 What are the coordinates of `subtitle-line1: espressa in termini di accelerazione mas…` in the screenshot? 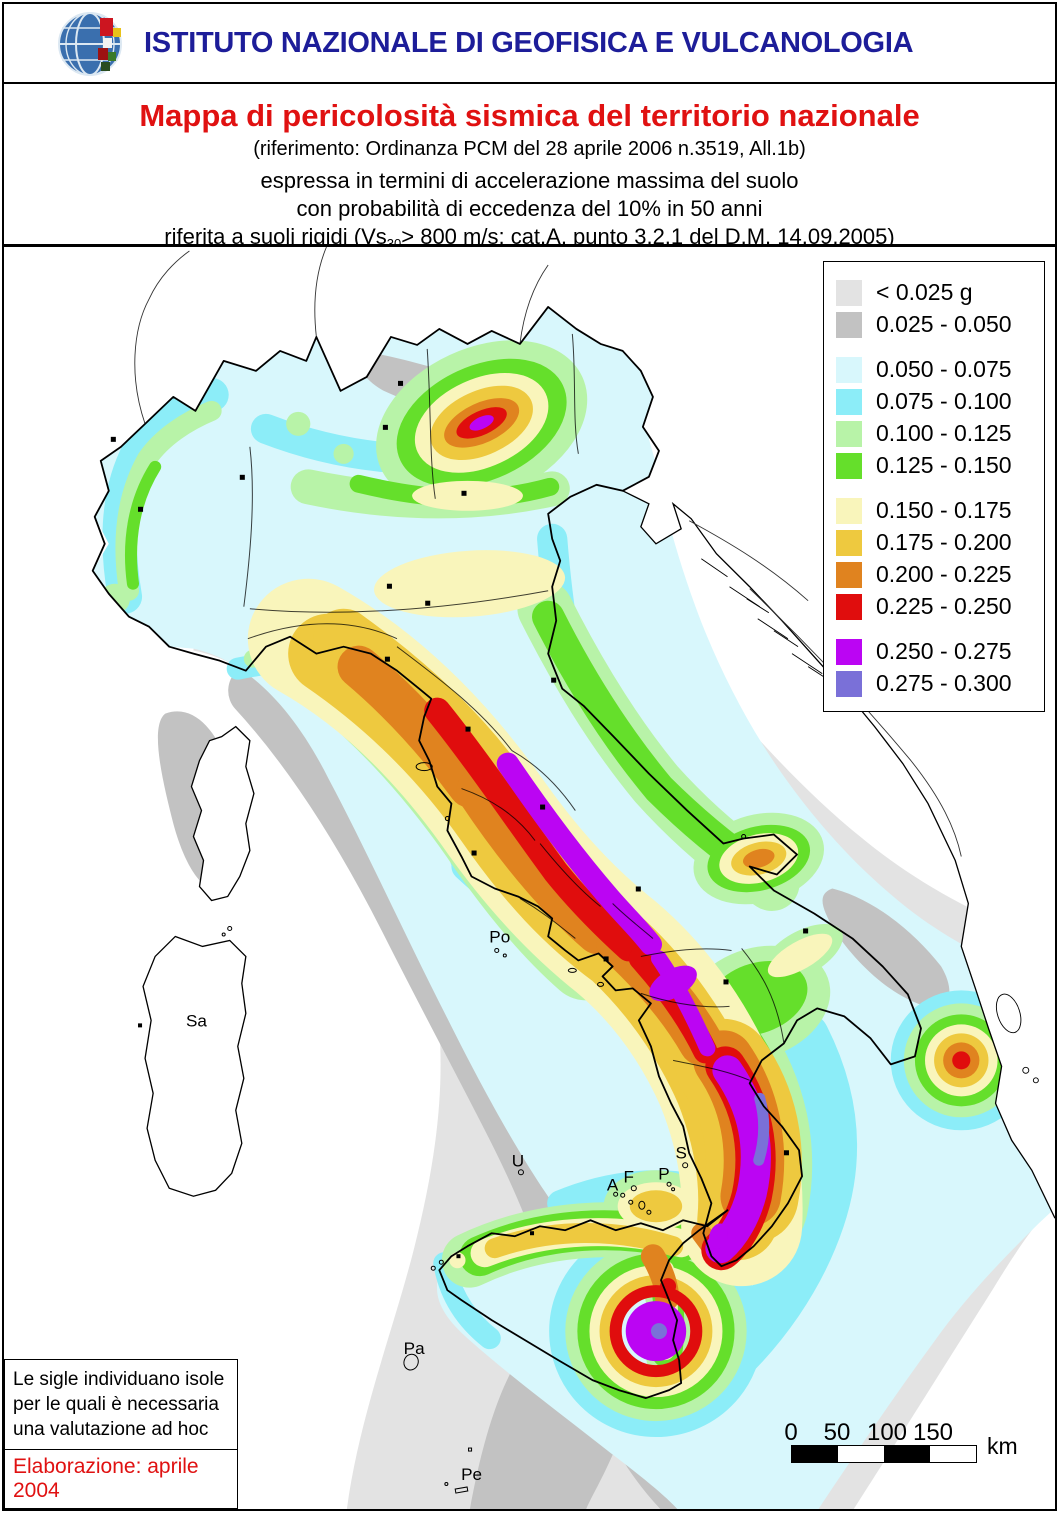 It's located at (529, 180).